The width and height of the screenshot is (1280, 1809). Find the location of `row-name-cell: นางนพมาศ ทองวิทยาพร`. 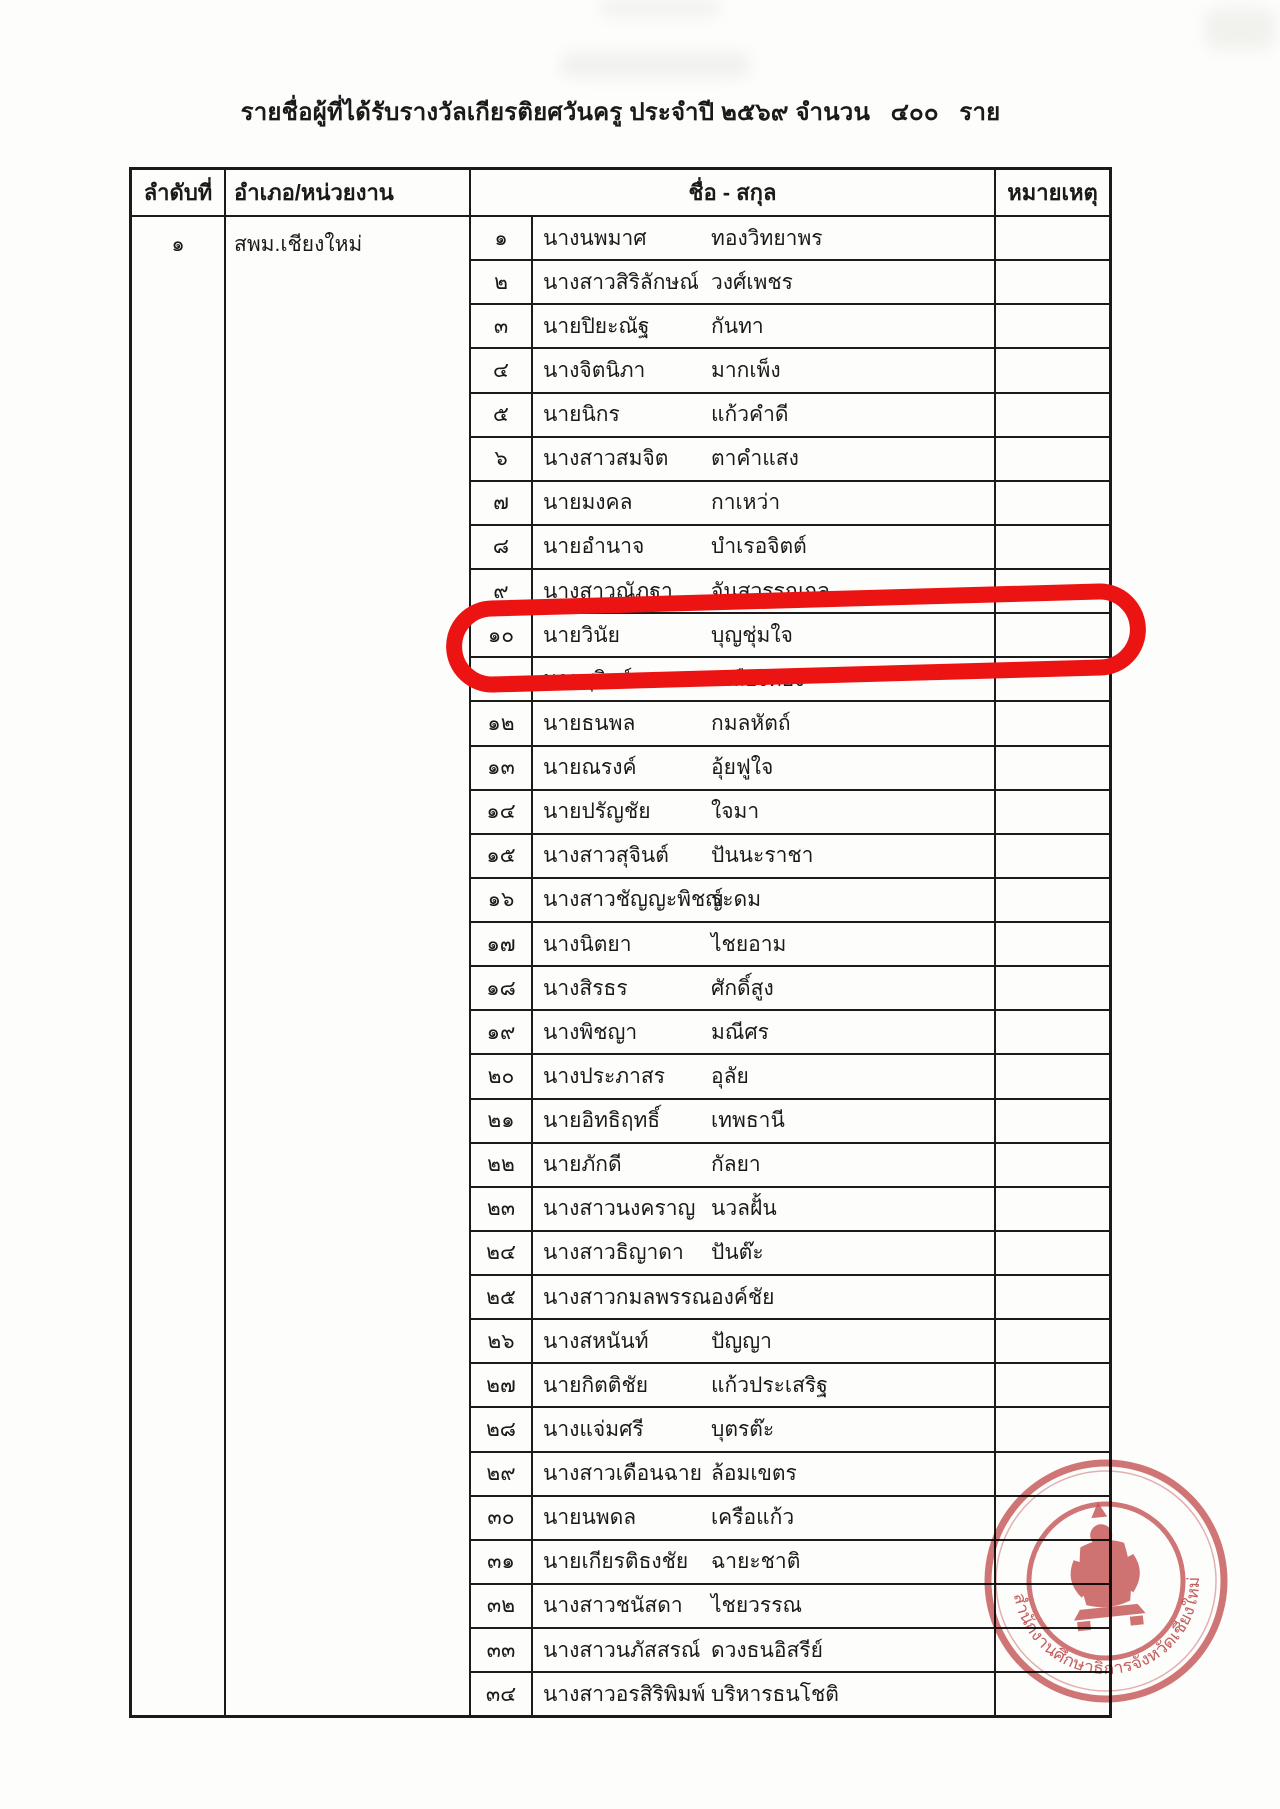

row-name-cell: นางนพมาศ ทองวิทยาพร is located at coordinates (763, 238).